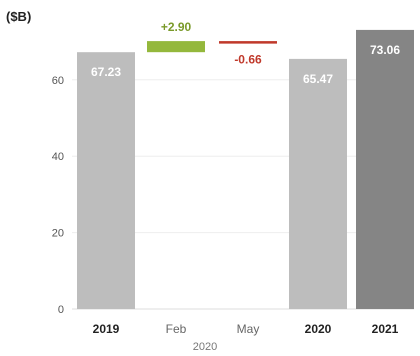 This screenshot has height=356, width=420. Describe the element at coordinates (248, 60) in the screenshot. I see `data-label-may: -0.66` at that location.